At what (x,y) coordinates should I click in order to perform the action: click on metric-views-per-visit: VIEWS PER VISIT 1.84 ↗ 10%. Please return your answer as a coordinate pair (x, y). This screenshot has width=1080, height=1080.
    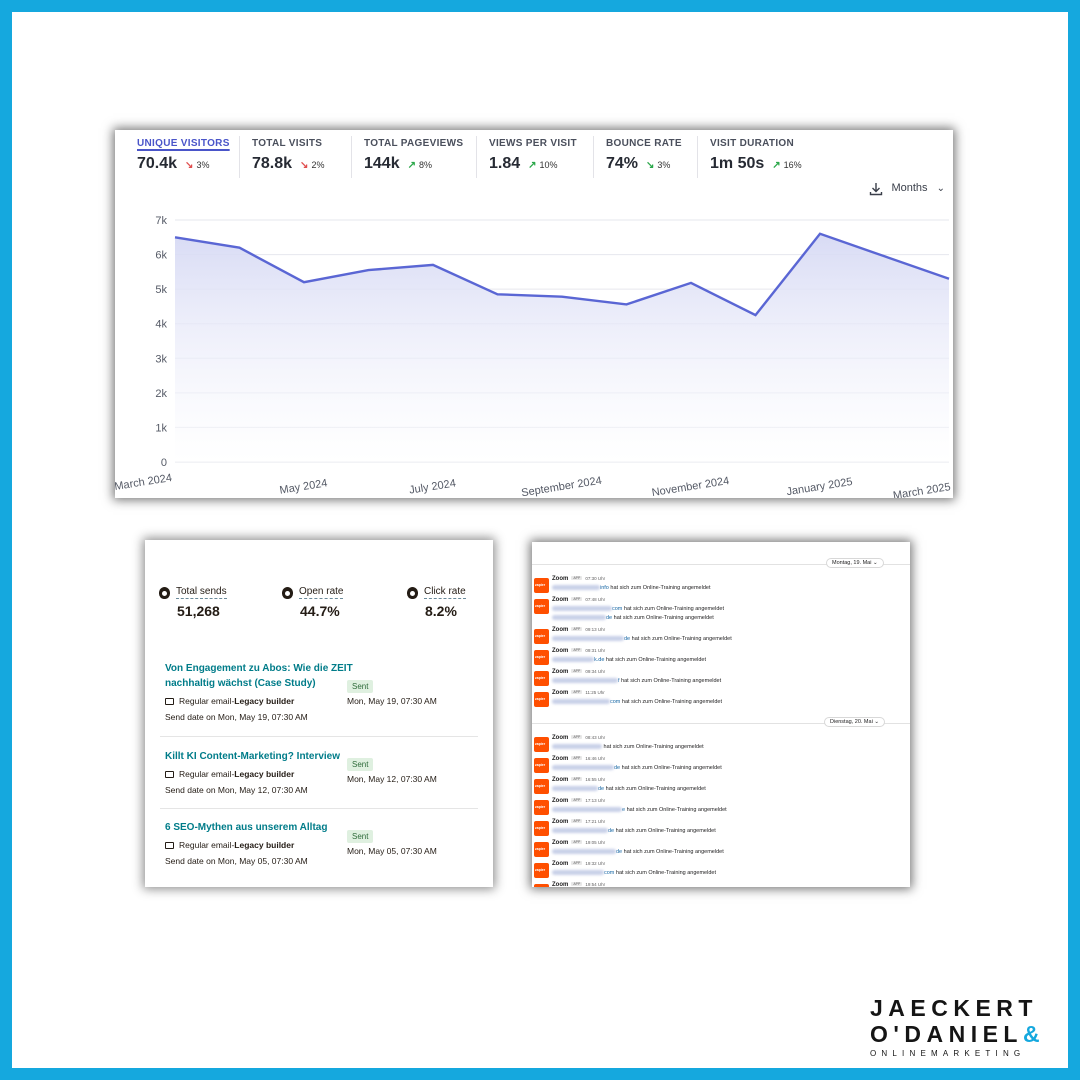
    Looking at the image, I should click on (534, 157).